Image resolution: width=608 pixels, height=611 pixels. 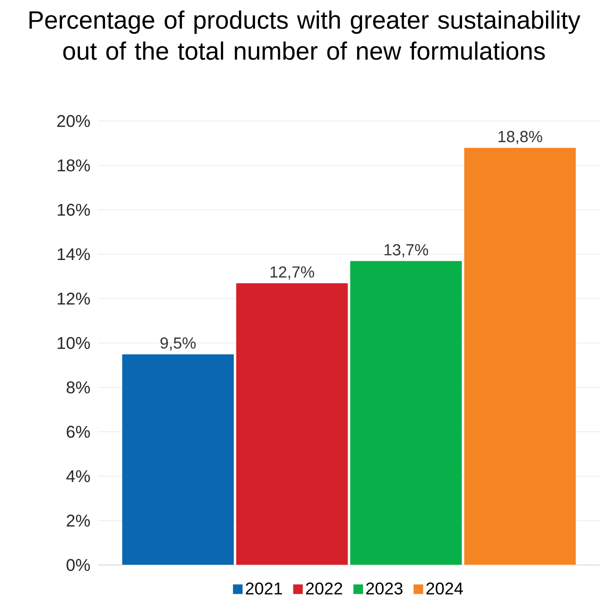 I want to click on y-tick-label: 10%, so click(x=74, y=343).